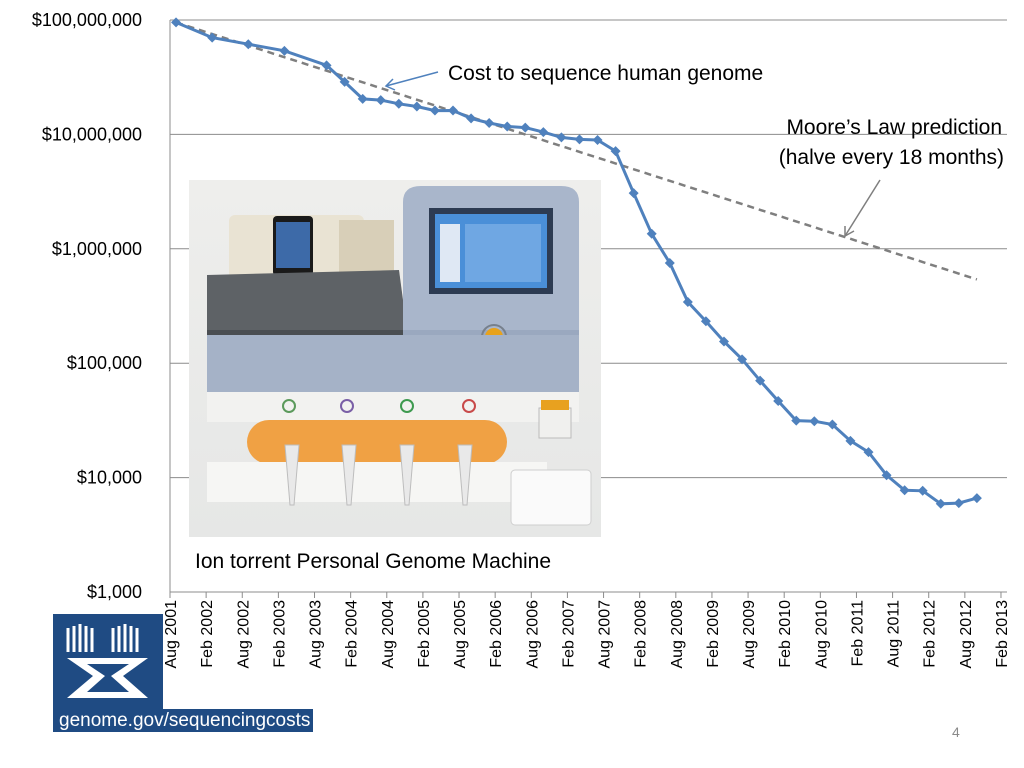  Describe the element at coordinates (641, 634) in the screenshot. I see `x-tick-label: Feb 2008` at that location.